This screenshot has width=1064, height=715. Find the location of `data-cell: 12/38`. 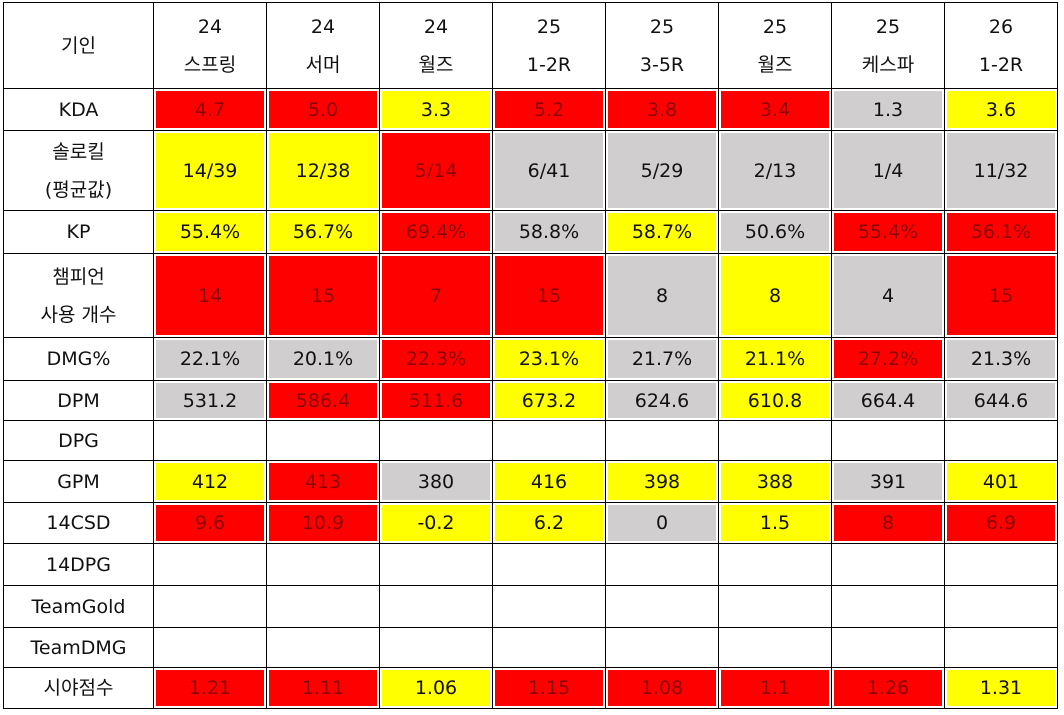

data-cell: 12/38 is located at coordinates (323, 170).